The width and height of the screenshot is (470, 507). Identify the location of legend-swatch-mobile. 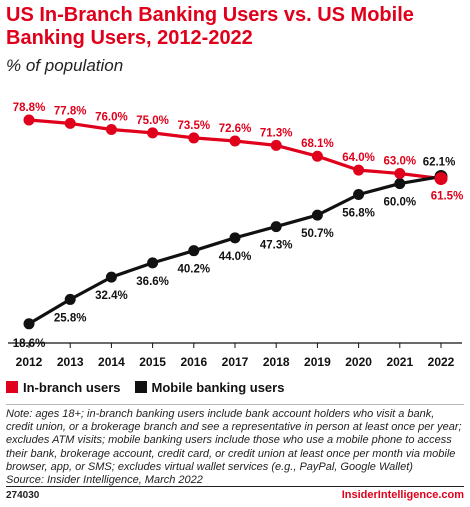
(140, 387).